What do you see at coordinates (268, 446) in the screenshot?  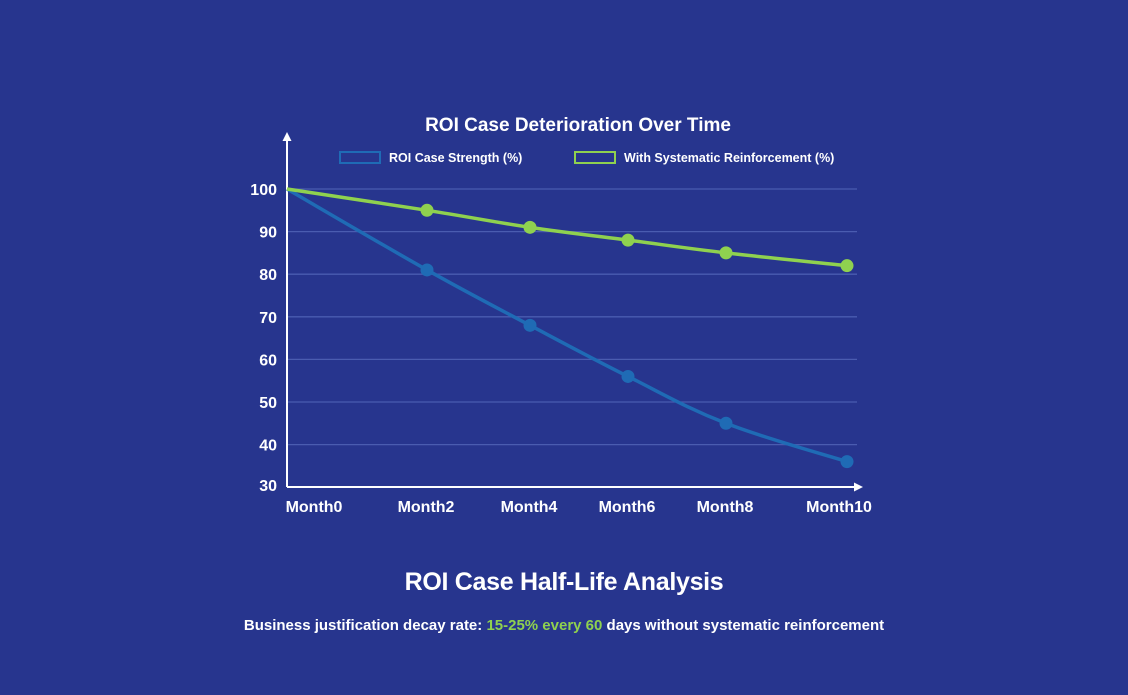 I see `y-tick-label-40: 40` at bounding box center [268, 446].